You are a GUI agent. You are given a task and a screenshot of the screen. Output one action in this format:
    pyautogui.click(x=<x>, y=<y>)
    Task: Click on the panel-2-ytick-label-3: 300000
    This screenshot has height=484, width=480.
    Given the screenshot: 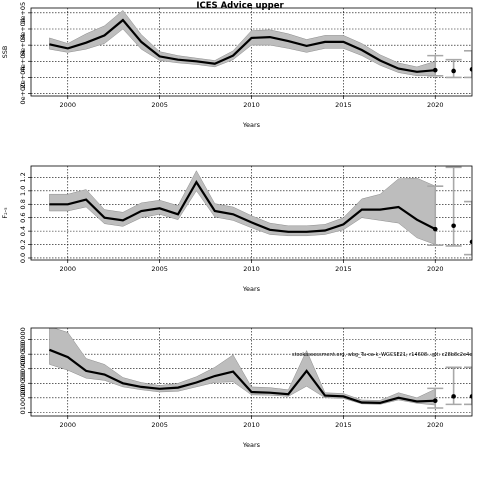 What is the action you would take?
    pyautogui.click(x=23, y=368)
    